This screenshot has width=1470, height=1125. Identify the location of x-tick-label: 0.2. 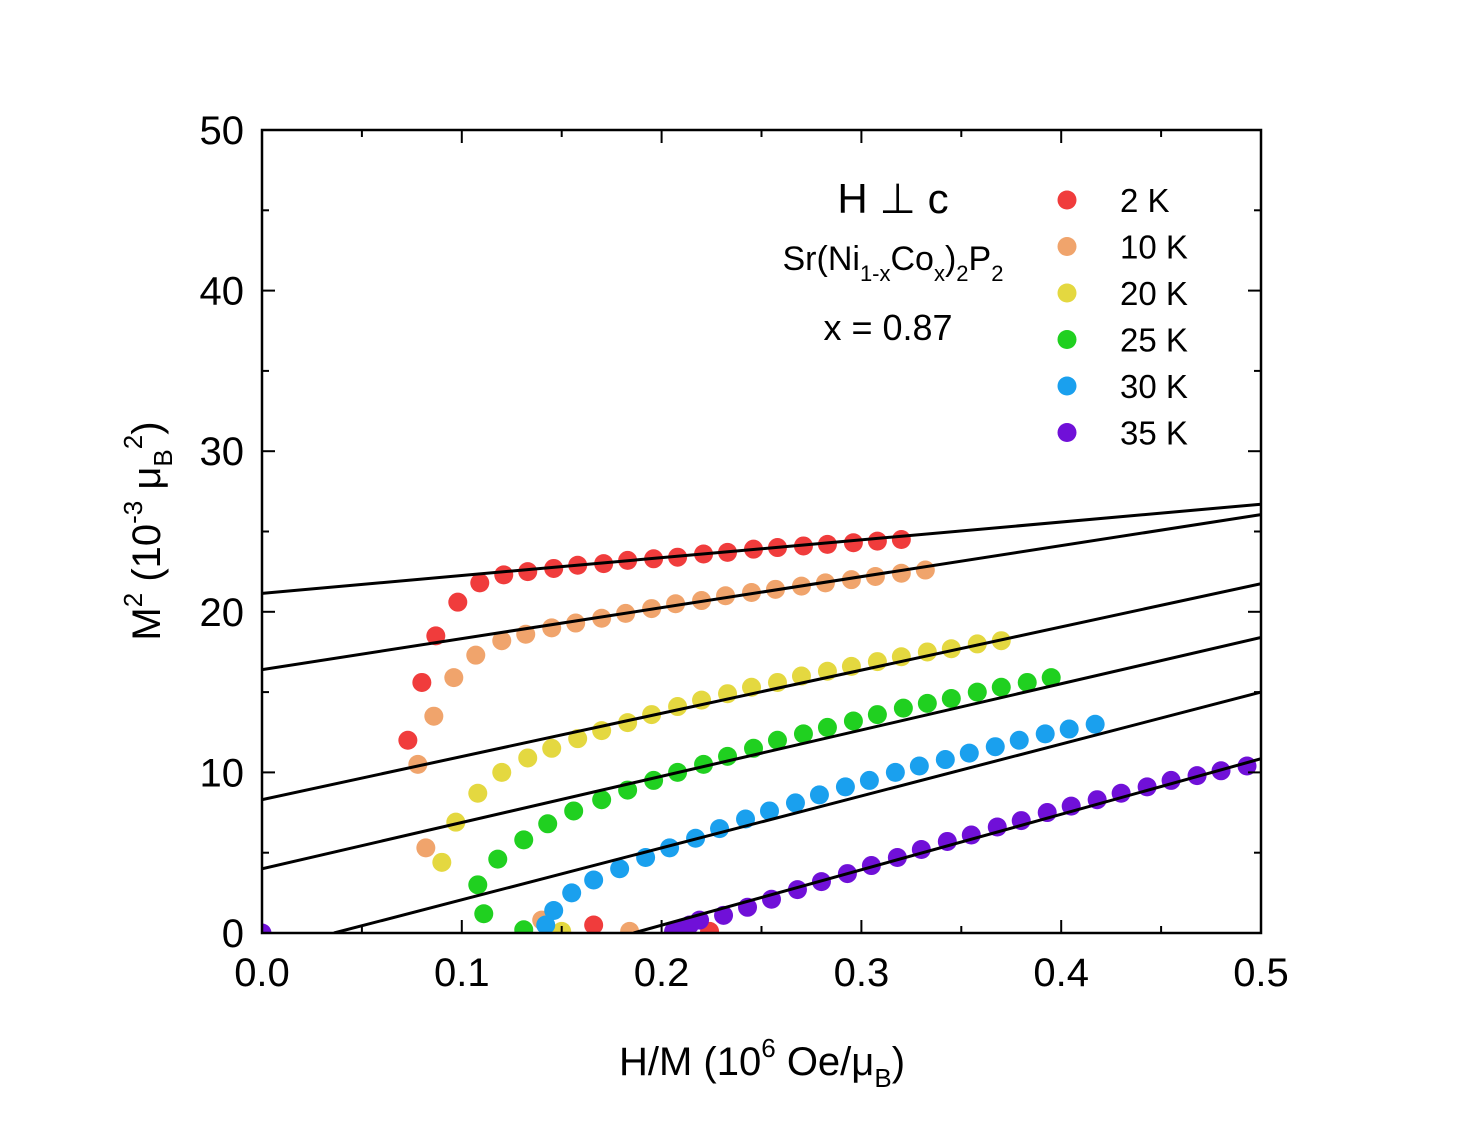
(662, 973).